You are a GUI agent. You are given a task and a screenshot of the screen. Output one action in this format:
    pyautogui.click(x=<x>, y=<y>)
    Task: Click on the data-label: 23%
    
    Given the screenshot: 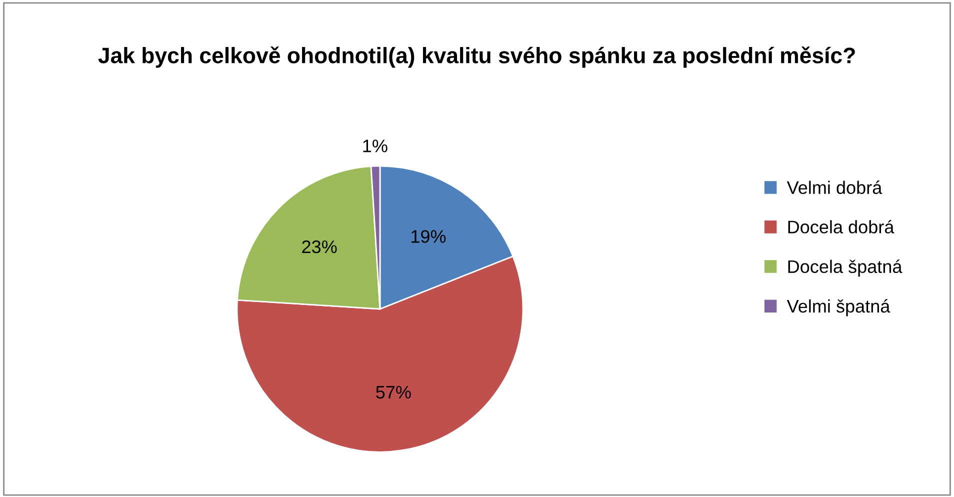 What is the action you would take?
    pyautogui.click(x=319, y=247)
    